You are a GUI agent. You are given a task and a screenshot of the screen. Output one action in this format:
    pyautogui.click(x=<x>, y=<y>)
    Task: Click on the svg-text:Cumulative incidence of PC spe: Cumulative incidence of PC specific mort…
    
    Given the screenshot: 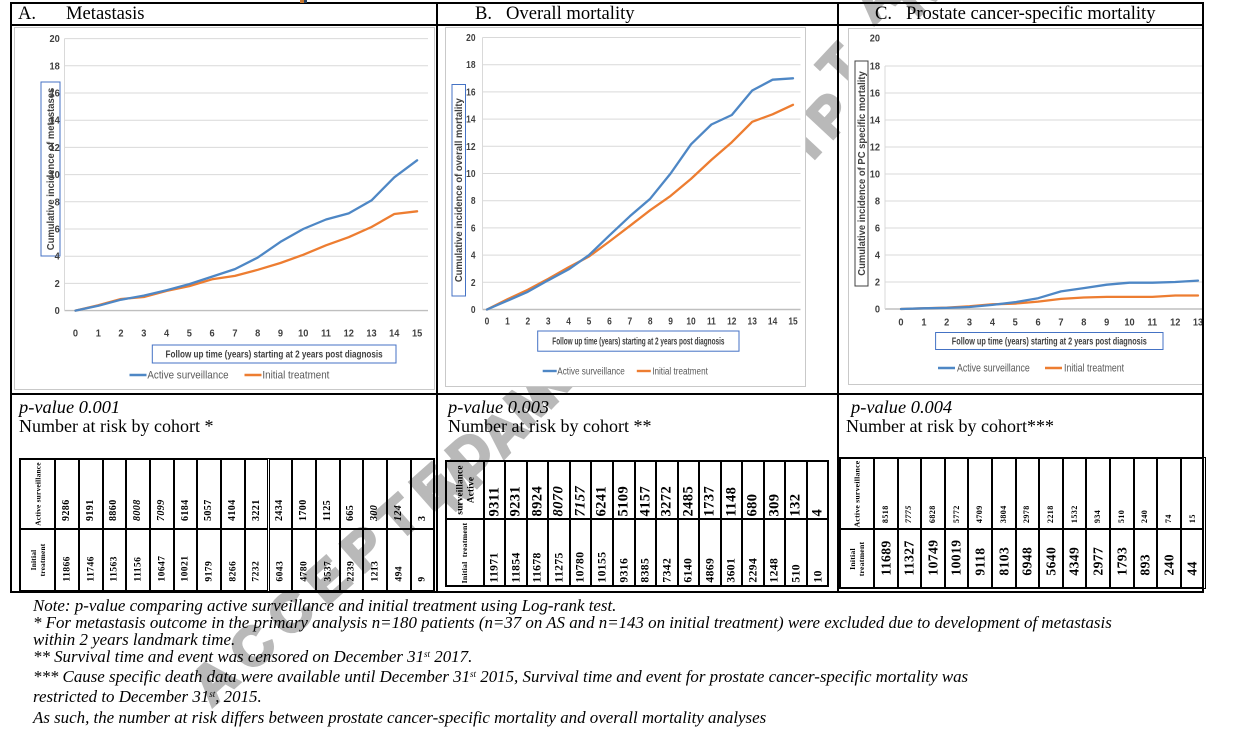 What is the action you would take?
    pyautogui.click(x=862, y=173)
    